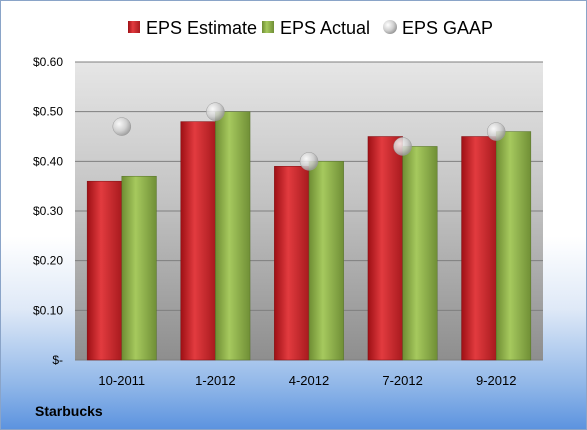 The image size is (587, 430). I want to click on y-tick-label: $0.60, so click(48, 62).